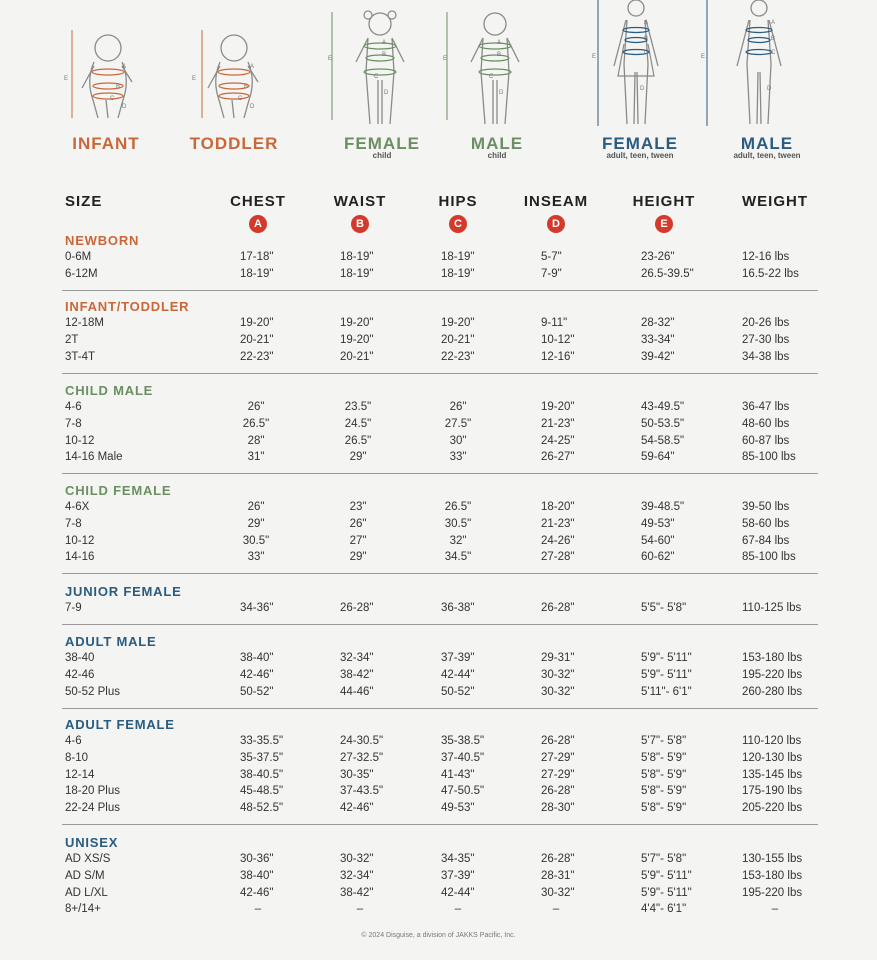  What do you see at coordinates (766, 407) in the screenshot?
I see `table-cell: 36-47 lbs` at bounding box center [766, 407].